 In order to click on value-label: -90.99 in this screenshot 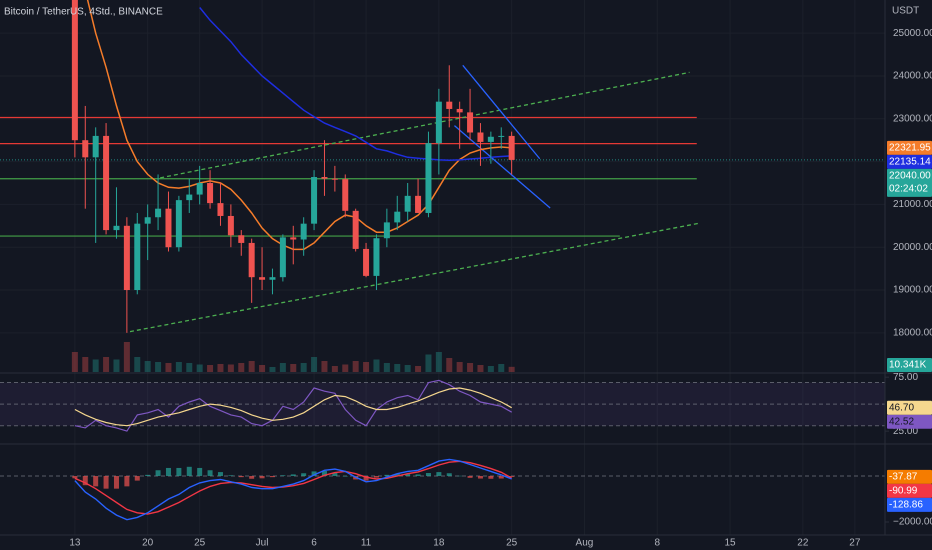, I will do `click(903, 491)`.